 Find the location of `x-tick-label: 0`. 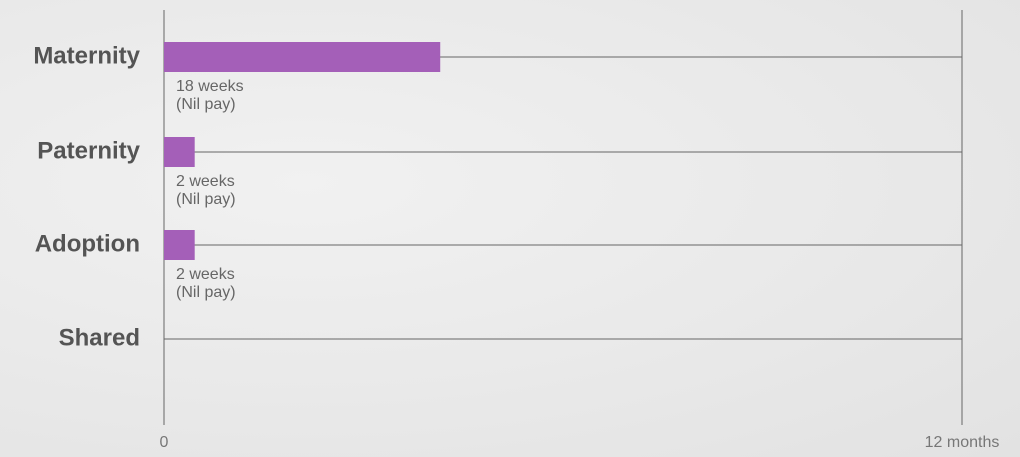

x-tick-label: 0 is located at coordinates (164, 442).